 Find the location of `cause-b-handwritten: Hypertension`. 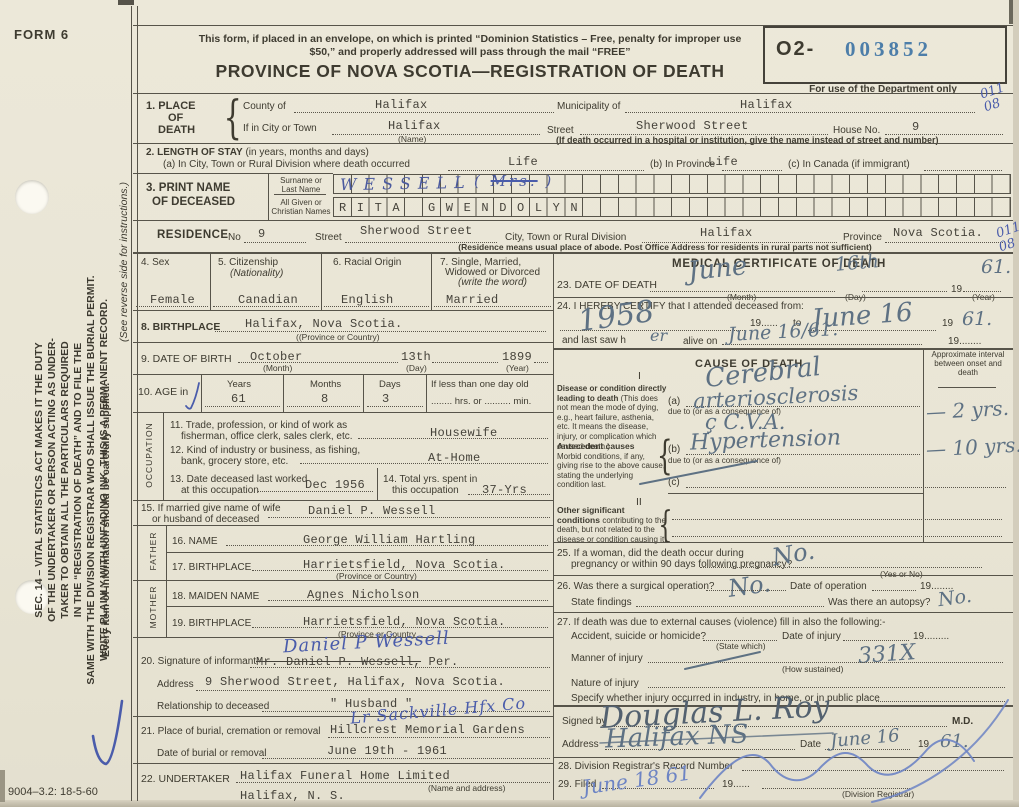

cause-b-handwritten: Hypertension is located at coordinates (765, 440).